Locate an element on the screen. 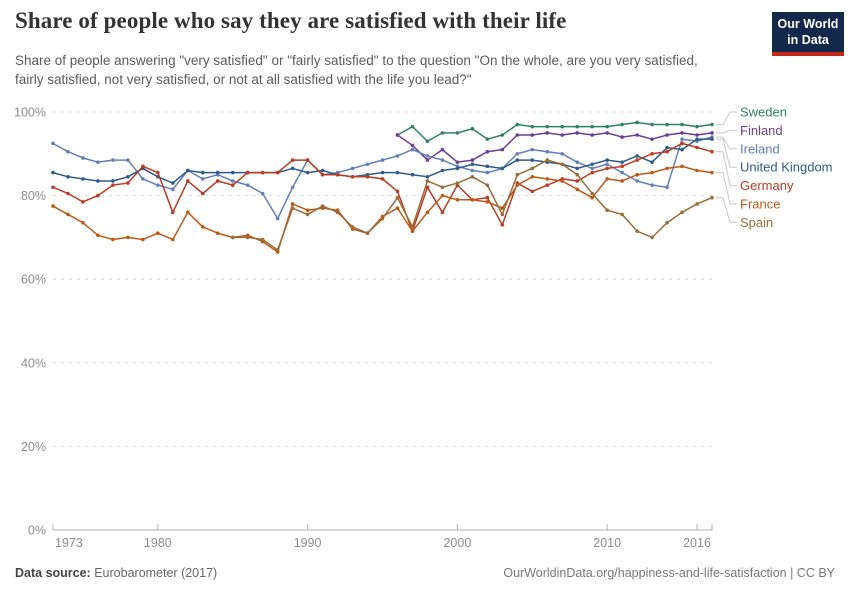 Image resolution: width=850 pixels, height=600 pixels. legend-label-united-kingdom: United Kingdom is located at coordinates (786, 167).